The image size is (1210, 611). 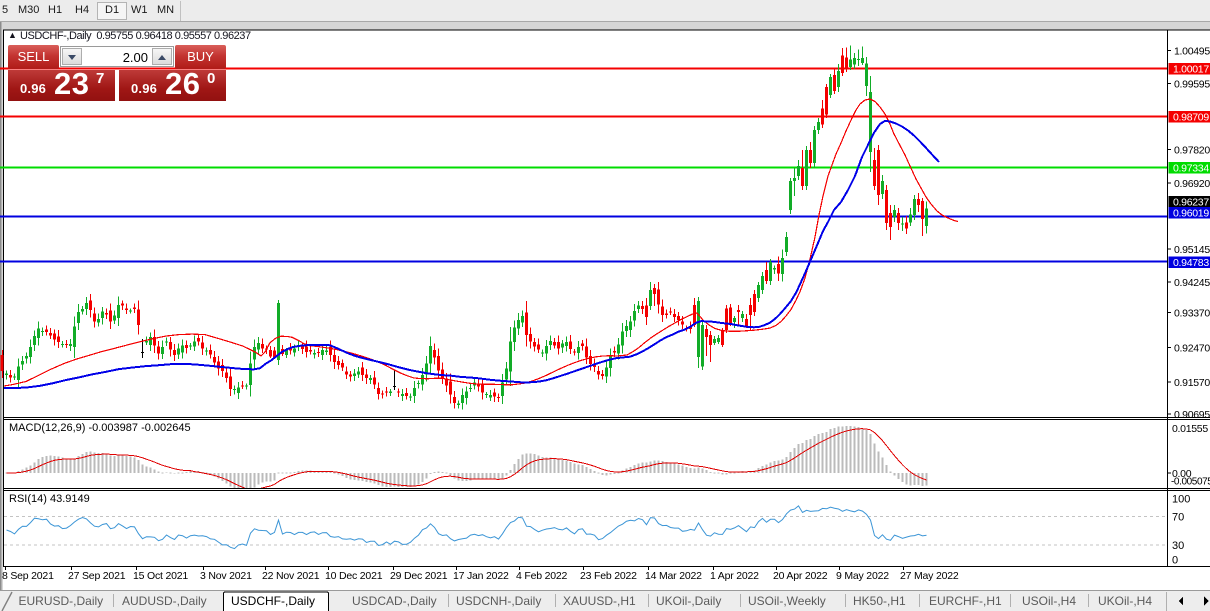 I want to click on svg-text:MACD(12,26,9) -0.003987 -0.002: MACD(12,26,9) -0.003987 -0.002645, so click(x=100, y=428).